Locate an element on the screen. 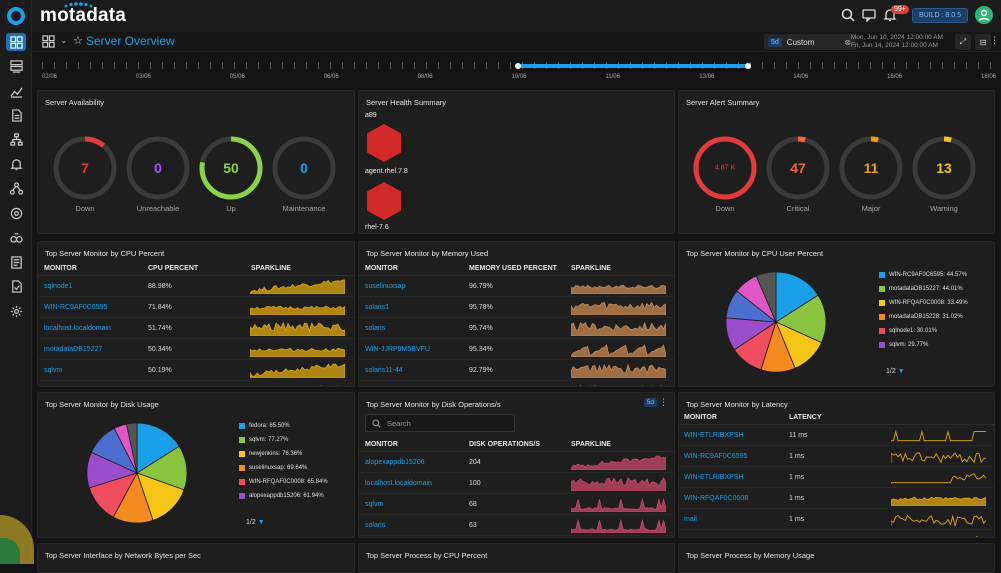 The width and height of the screenshot is (1001, 573). time-range-tag: 5d is located at coordinates (650, 402).